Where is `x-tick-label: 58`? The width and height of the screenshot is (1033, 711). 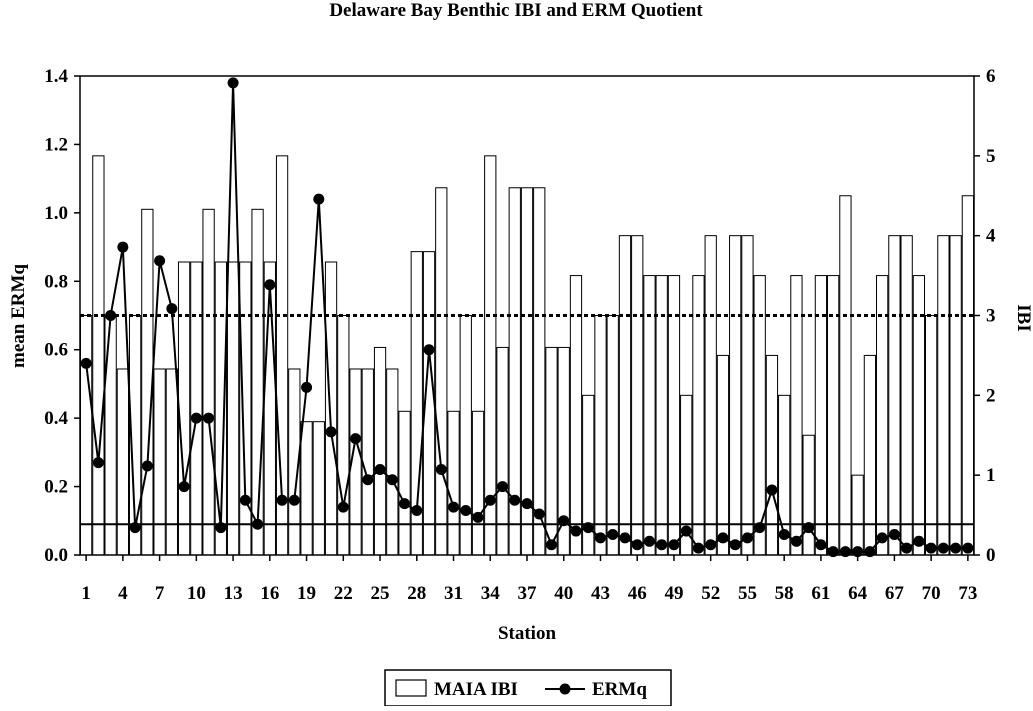
x-tick-label: 58 is located at coordinates (784, 593).